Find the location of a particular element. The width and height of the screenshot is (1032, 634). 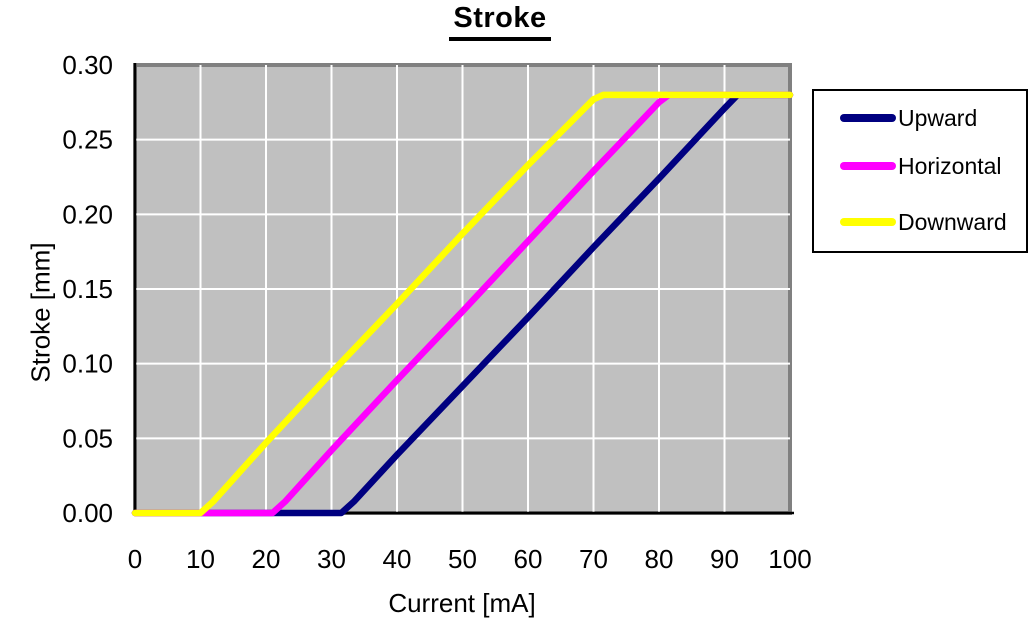

x-axis-title: Current [mA] is located at coordinates (462, 603).